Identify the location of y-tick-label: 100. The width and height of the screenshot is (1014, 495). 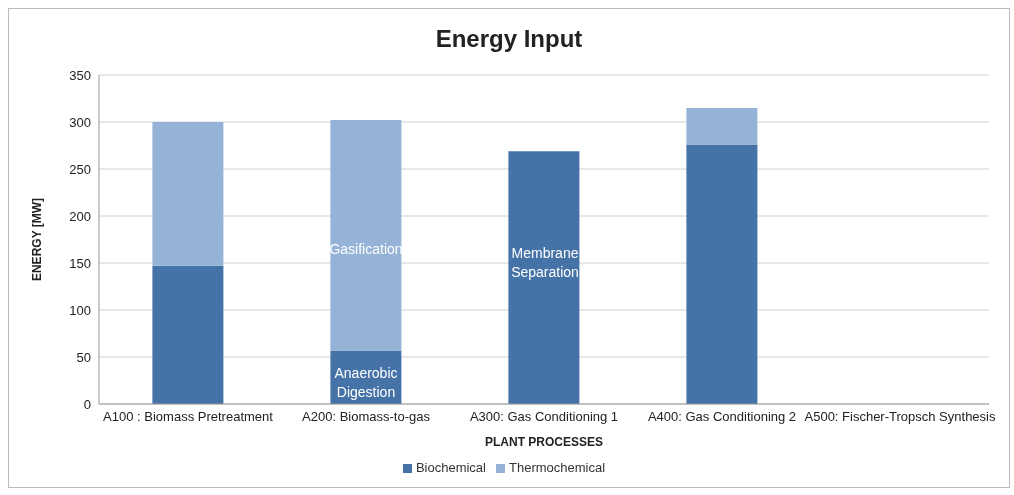
(80, 310).